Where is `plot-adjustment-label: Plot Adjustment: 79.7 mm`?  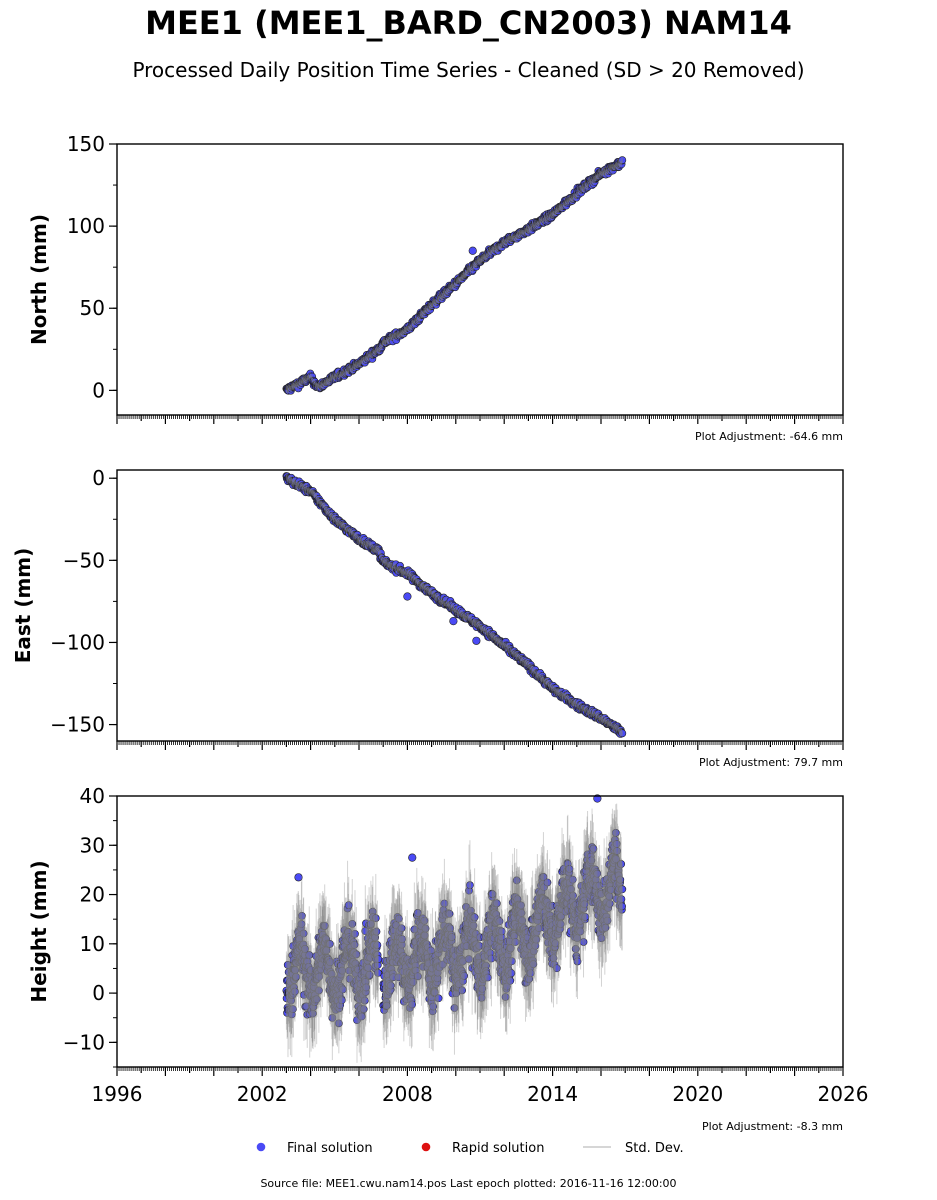 plot-adjustment-label: Plot Adjustment: 79.7 mm is located at coordinates (771, 762).